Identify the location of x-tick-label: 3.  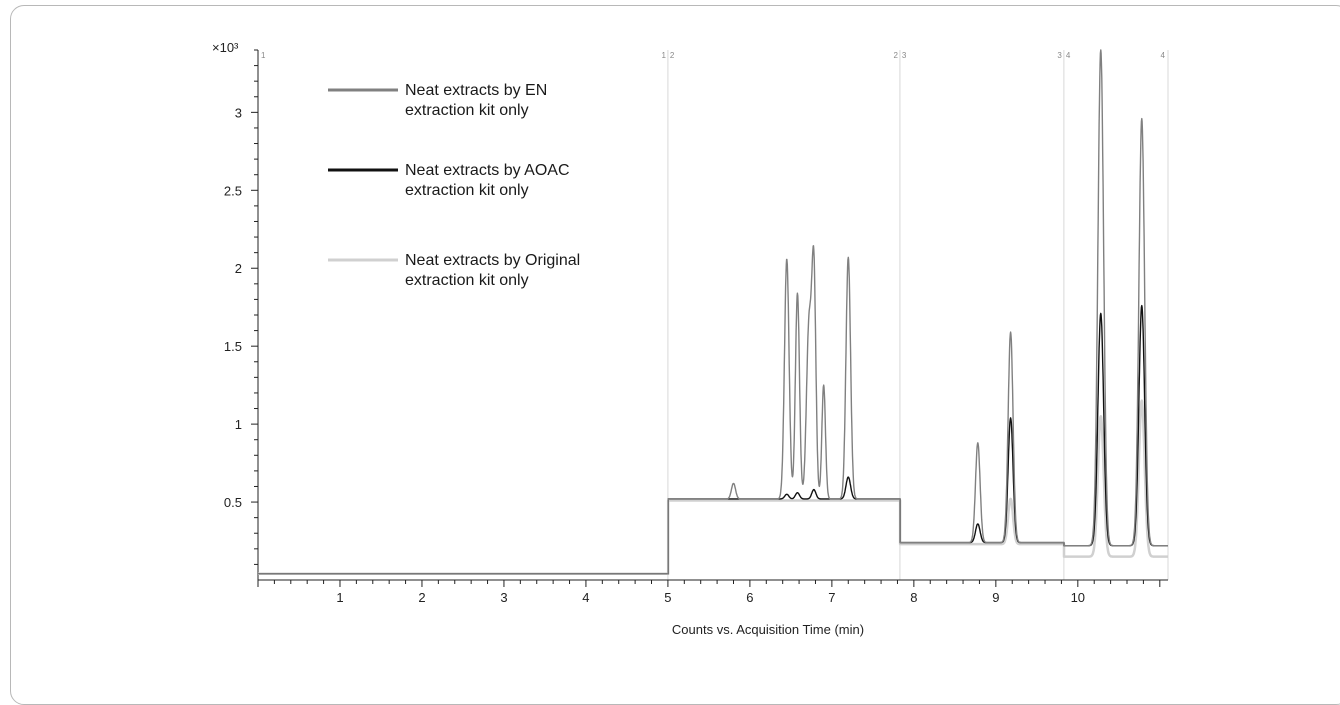
(503, 597).